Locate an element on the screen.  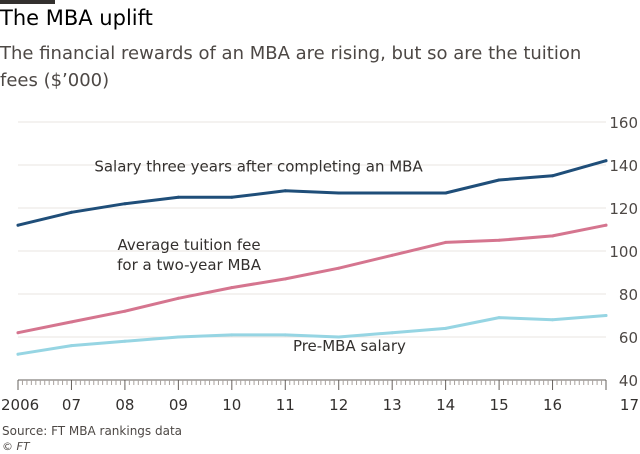
x-tick-label-14: 14 is located at coordinates (445, 405).